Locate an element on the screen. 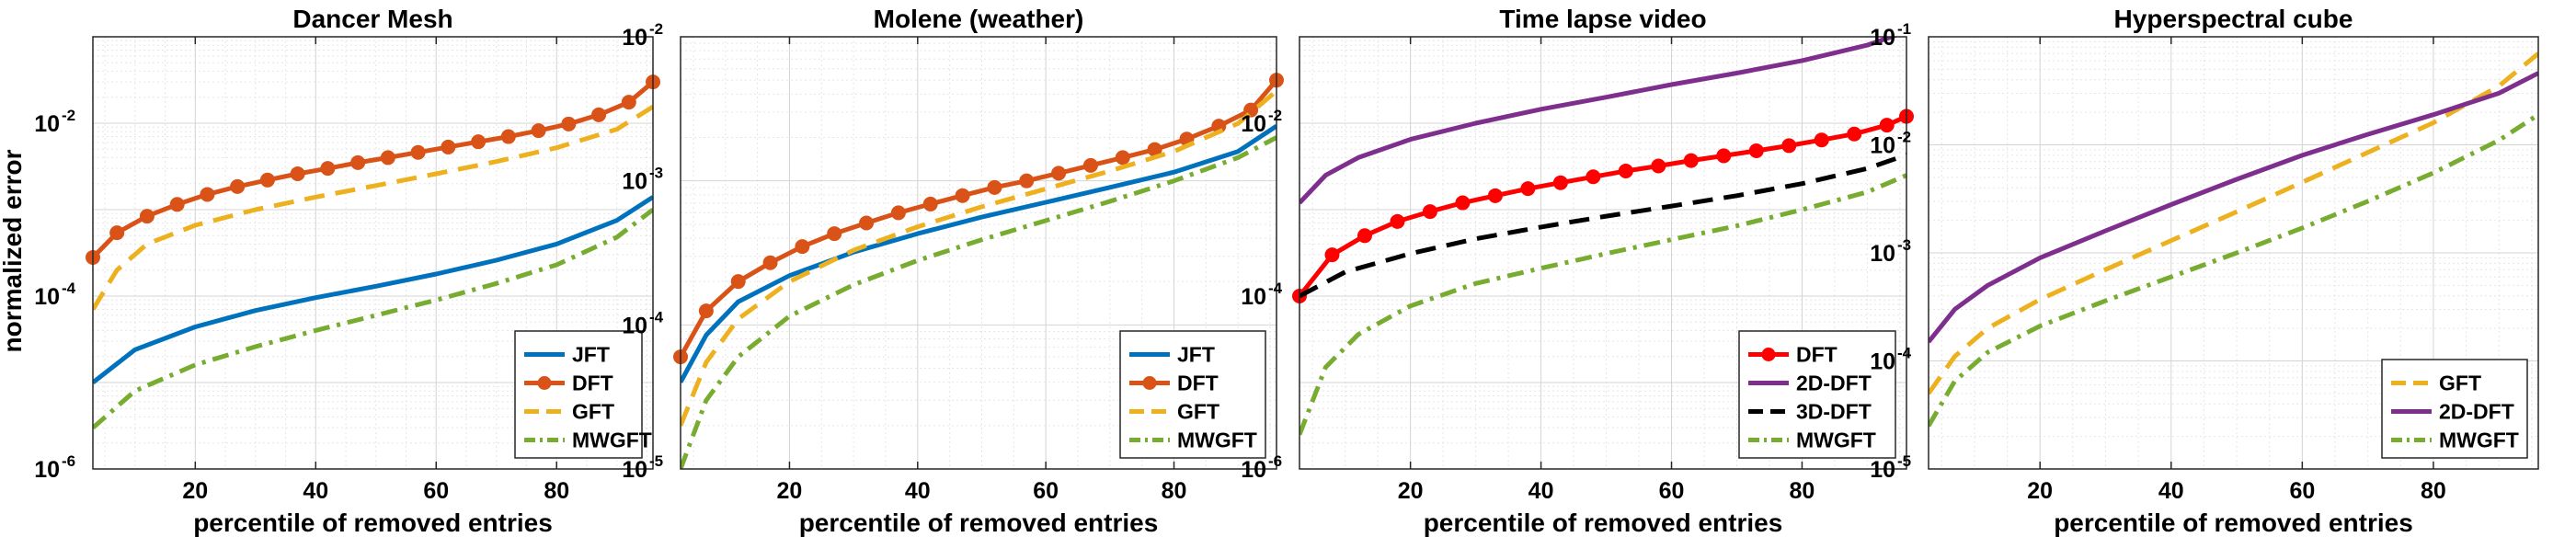  legend: GFT 2D-DFT MWGFT is located at coordinates (2454, 409).